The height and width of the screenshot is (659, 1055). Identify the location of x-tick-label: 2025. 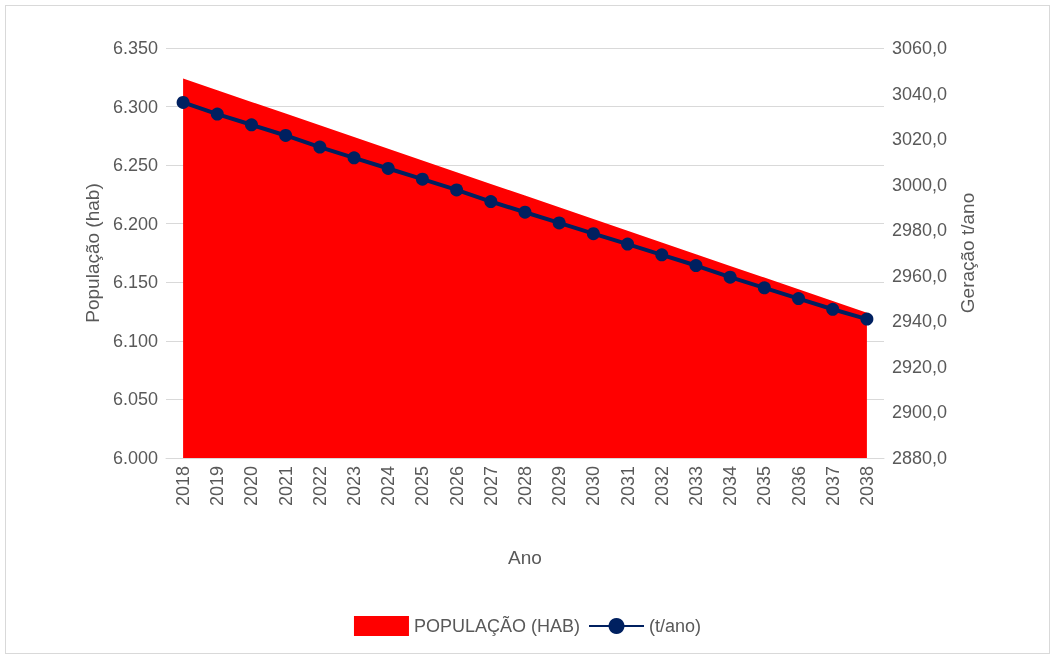
(422, 486).